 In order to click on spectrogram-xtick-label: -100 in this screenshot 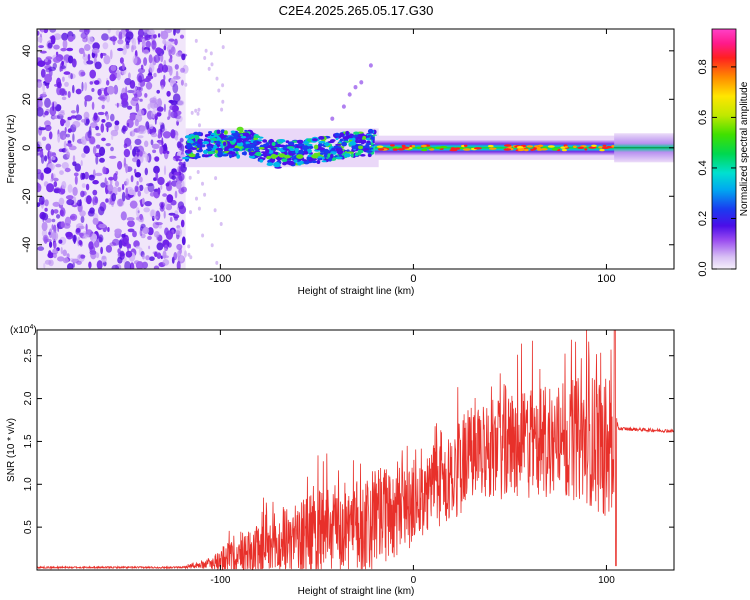, I will do `click(220, 279)`.